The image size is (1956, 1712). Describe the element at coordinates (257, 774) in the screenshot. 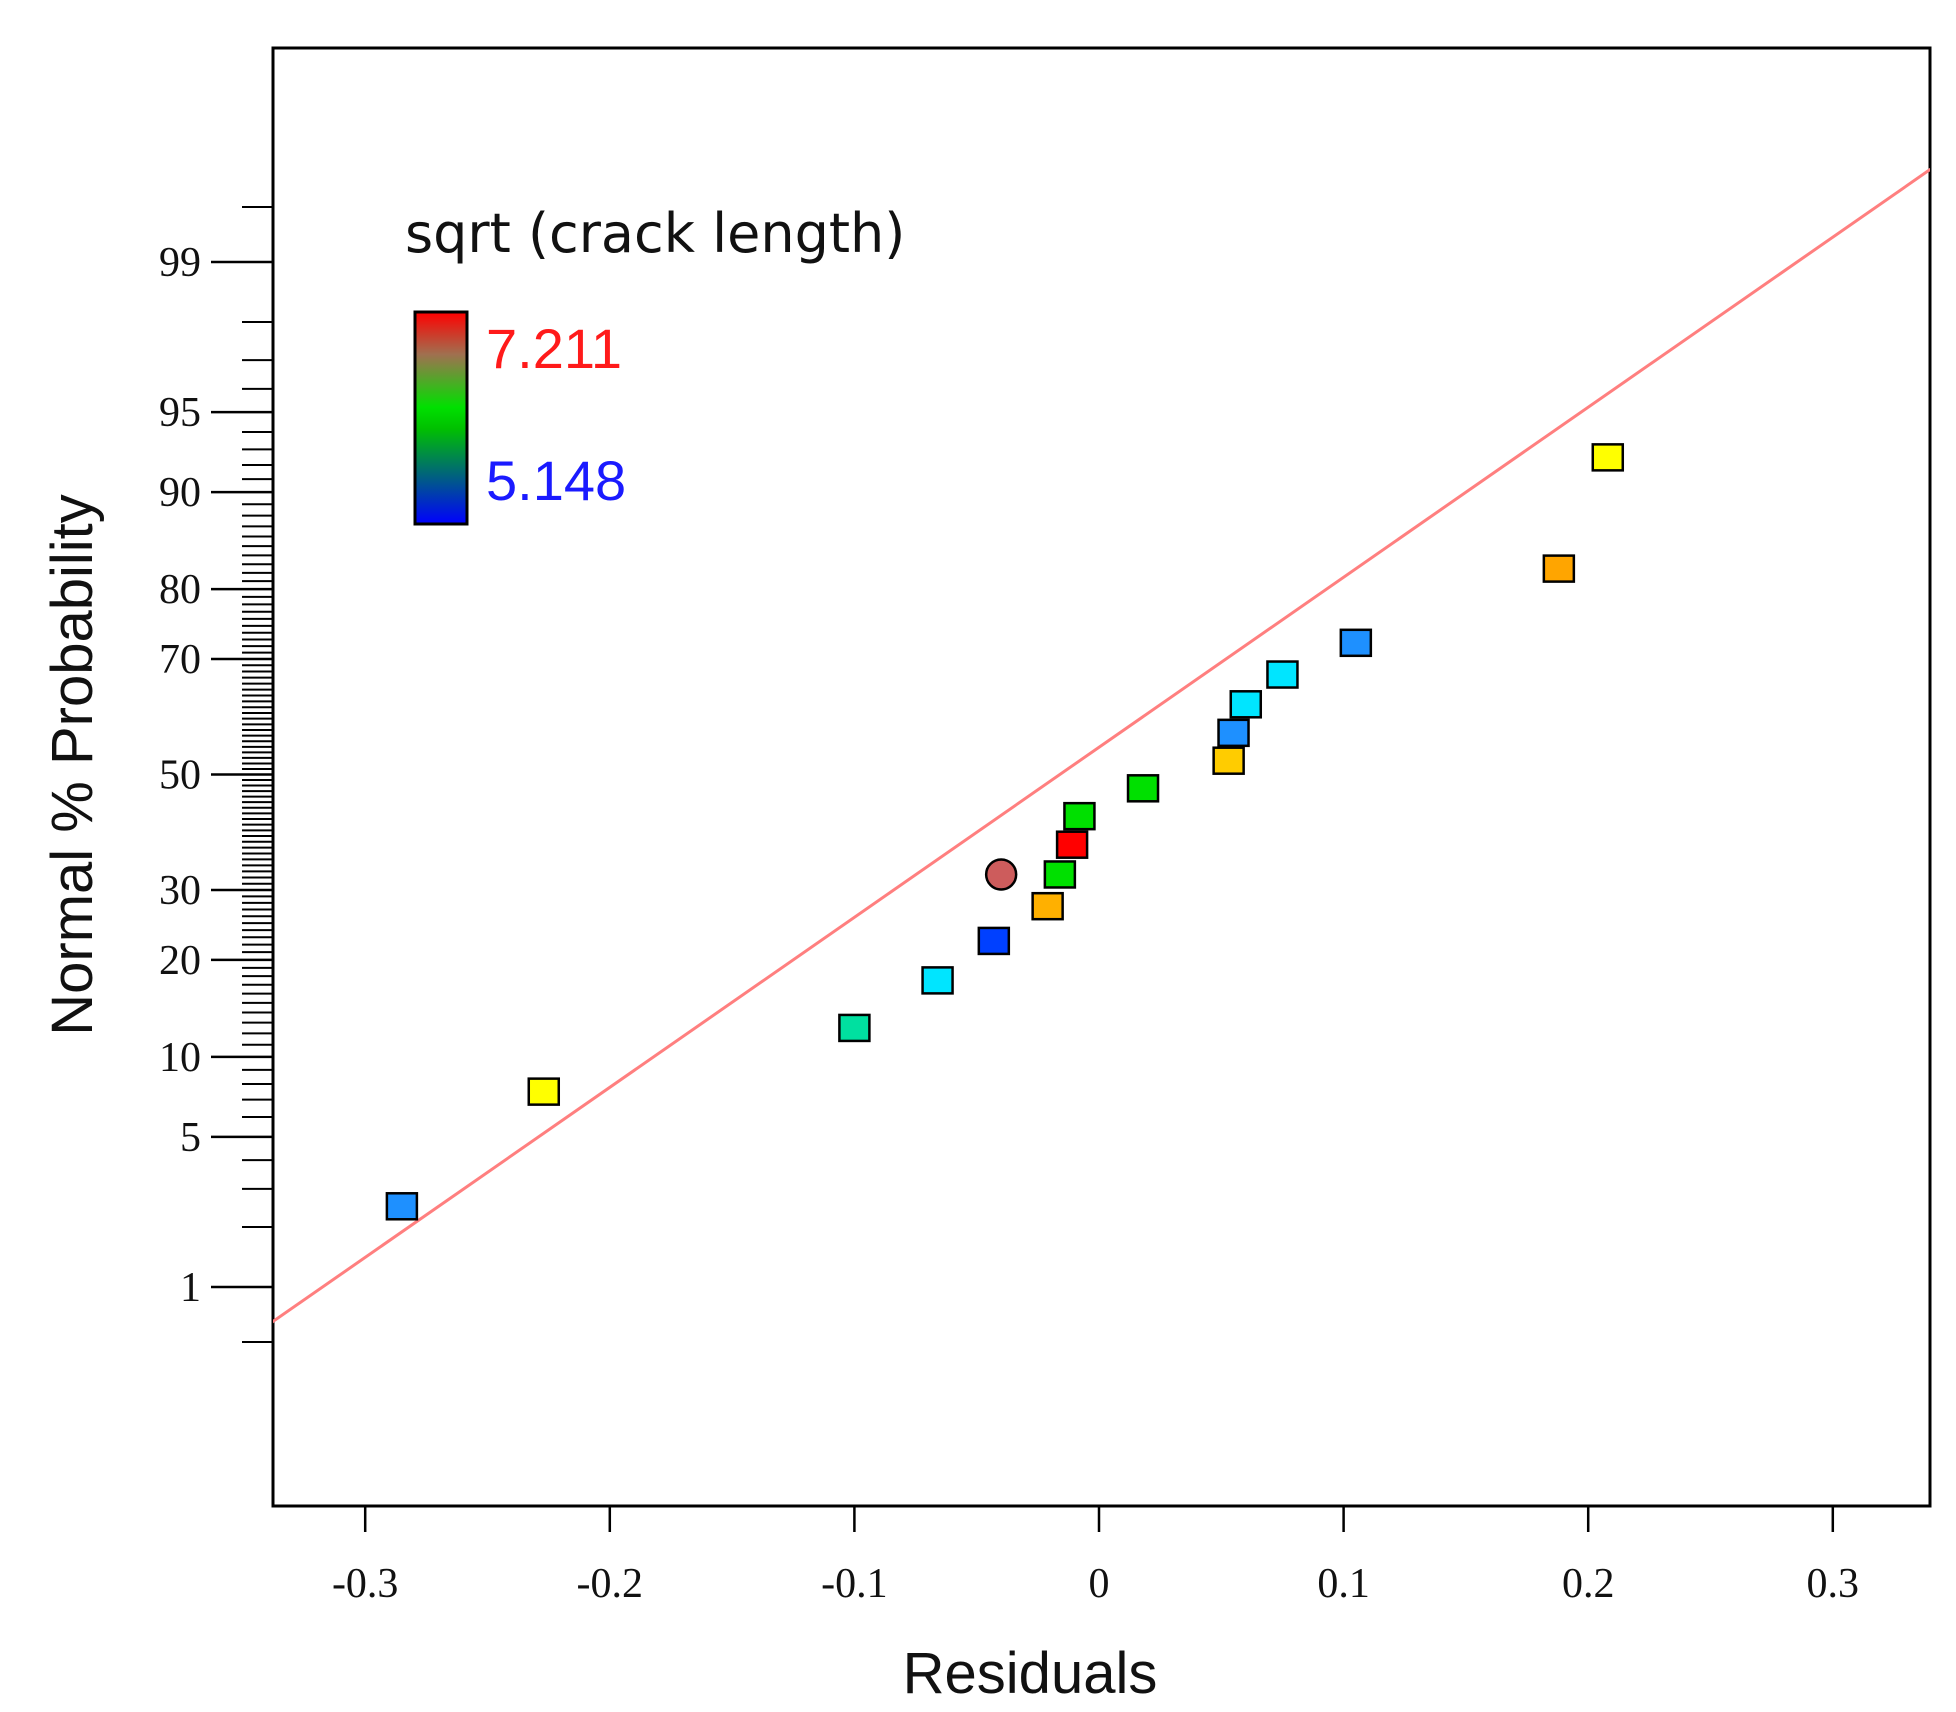

I see `y-minor-ticks` at that location.